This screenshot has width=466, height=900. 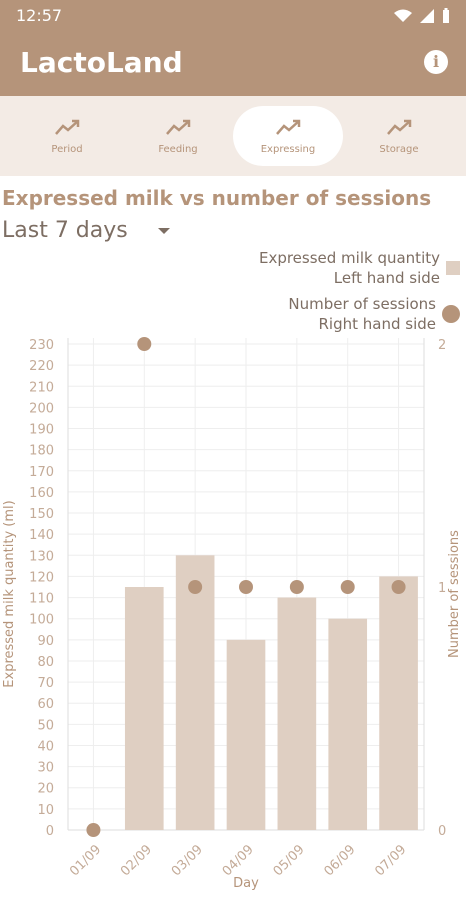 I want to click on legend-item-sessions: Number of sessions Right hand side, so click(x=359, y=314).